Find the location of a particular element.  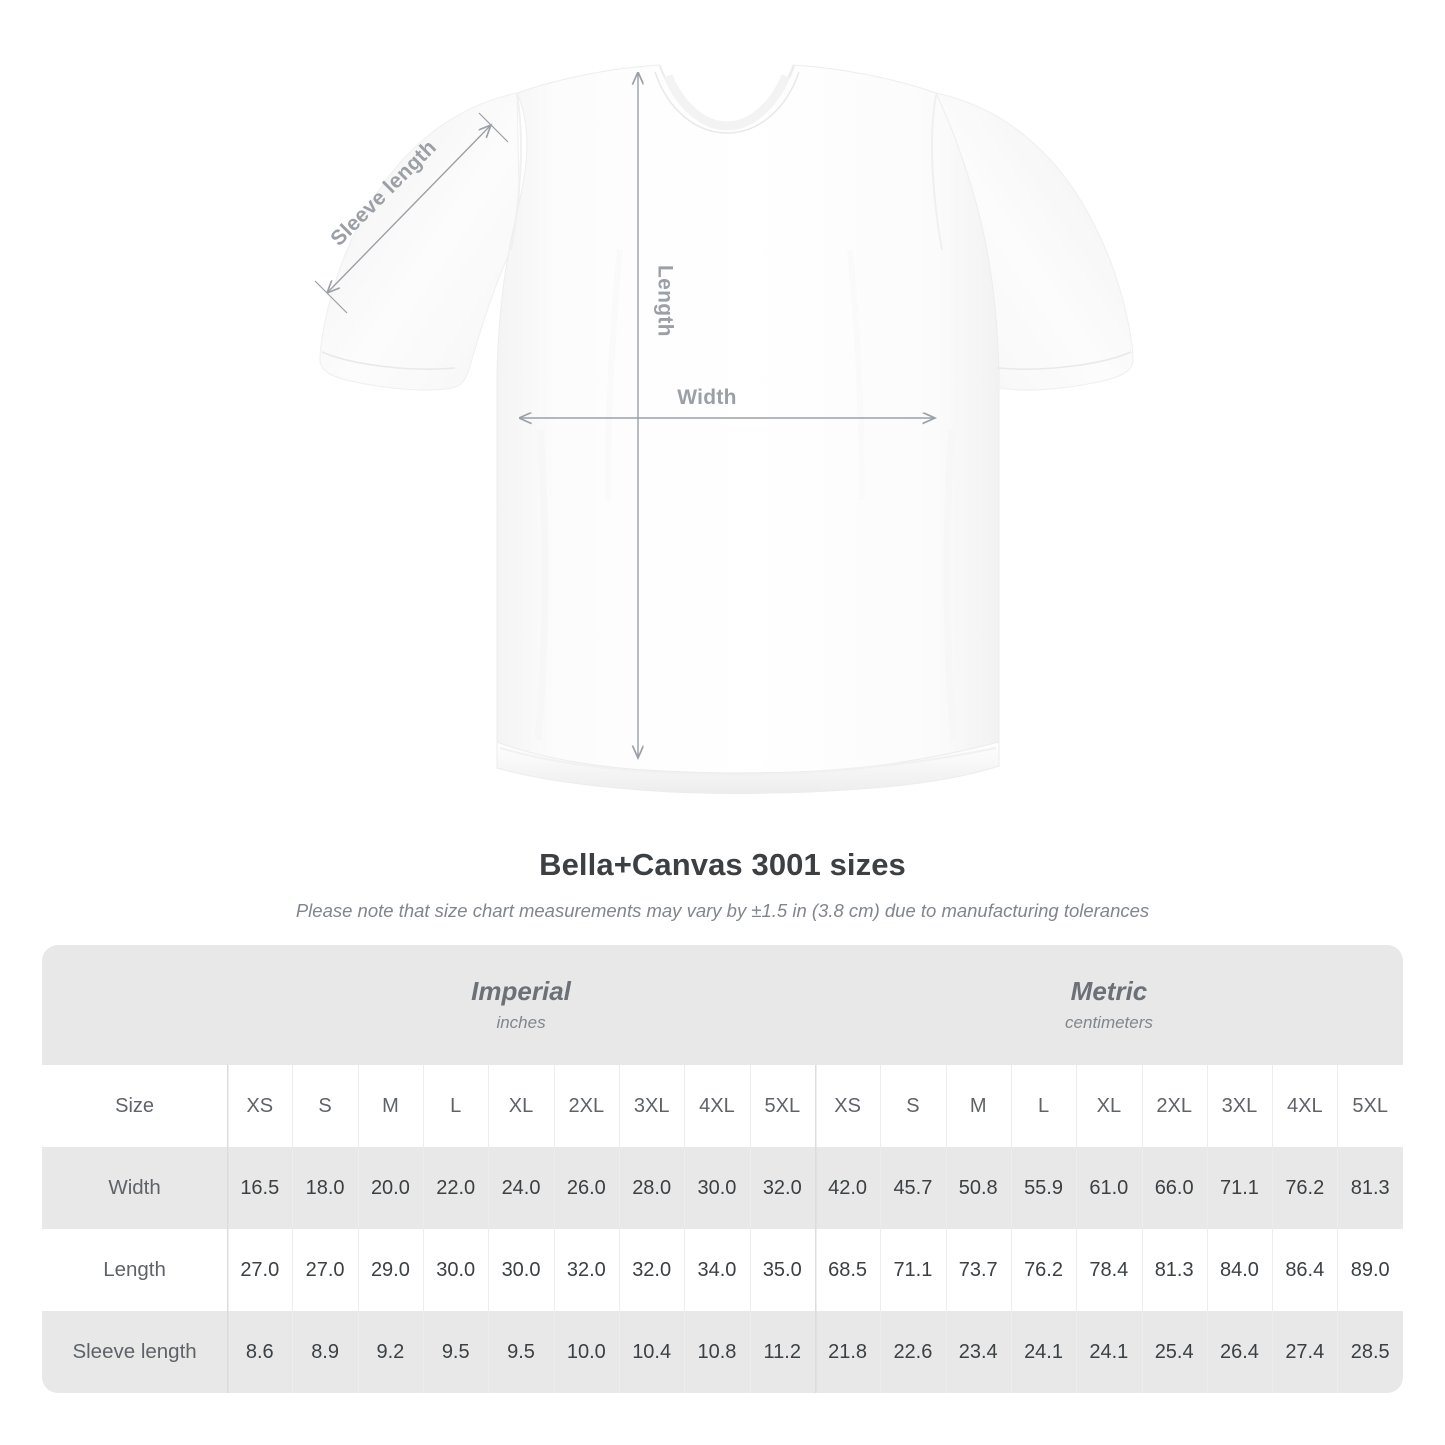

measurement-cell: 25.4 is located at coordinates (1174, 1352).